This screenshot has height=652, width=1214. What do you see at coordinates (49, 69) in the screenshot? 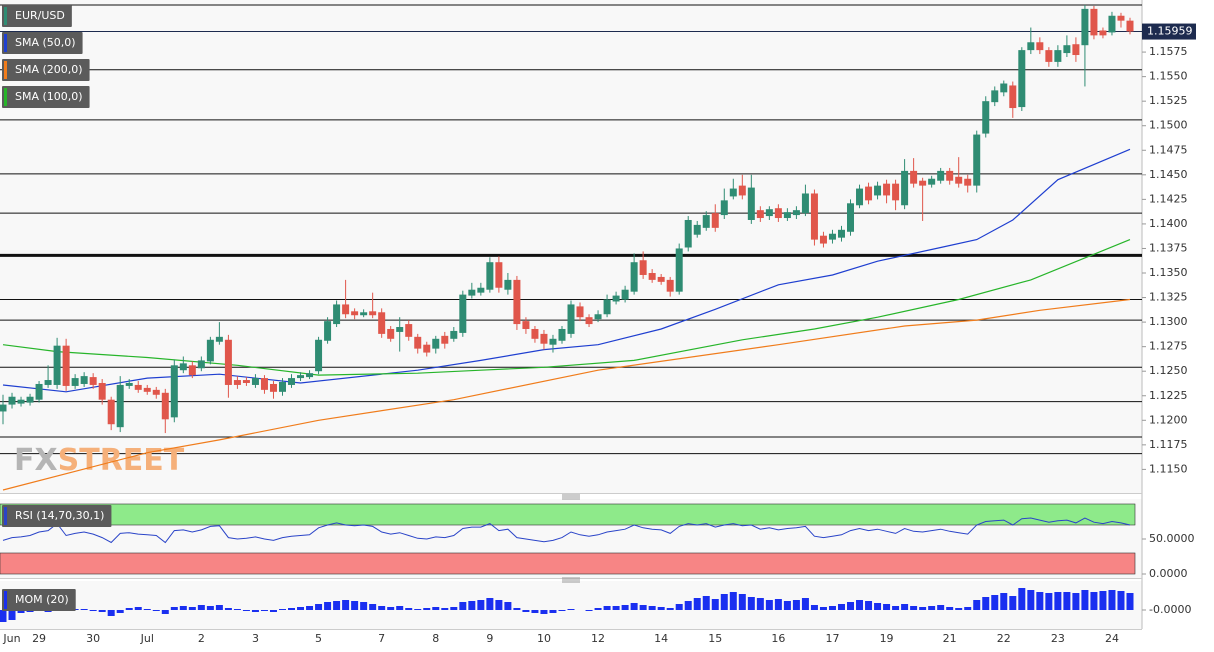
I see `legend-label: SMA (200,0)` at bounding box center [49, 69].